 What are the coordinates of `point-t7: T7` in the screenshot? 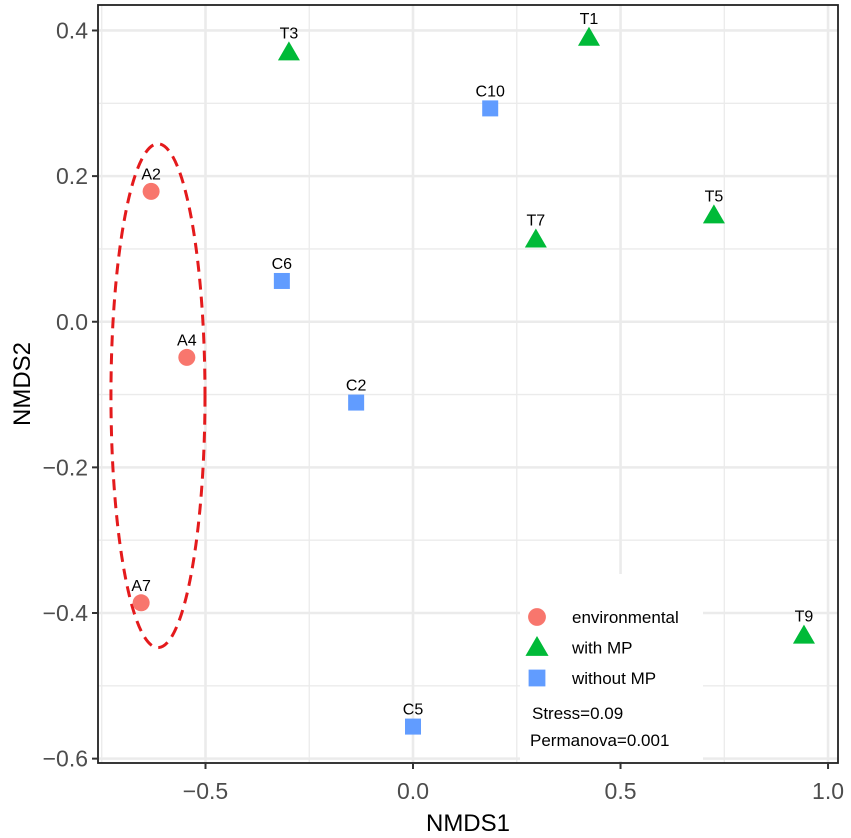 It's located at (535, 230).